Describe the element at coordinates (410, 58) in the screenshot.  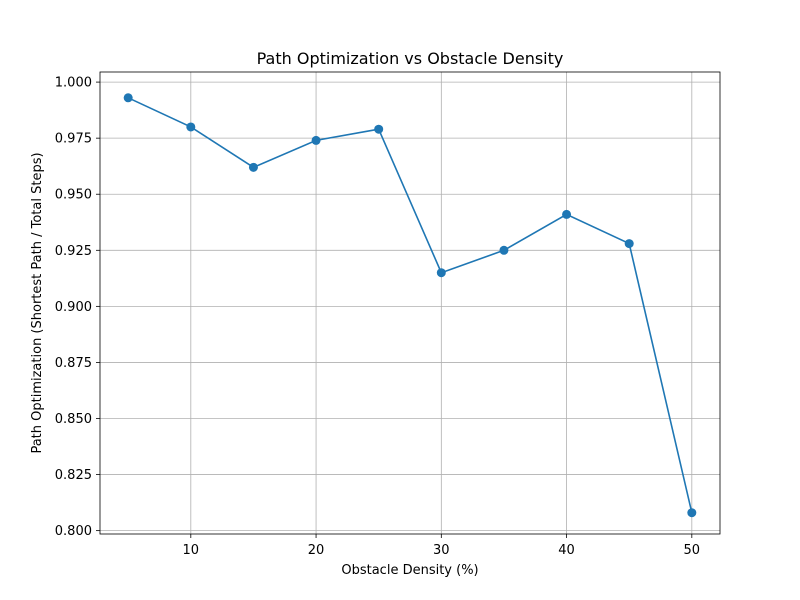
I see `chart-title: Path Optimization vs Obstacle Density` at that location.